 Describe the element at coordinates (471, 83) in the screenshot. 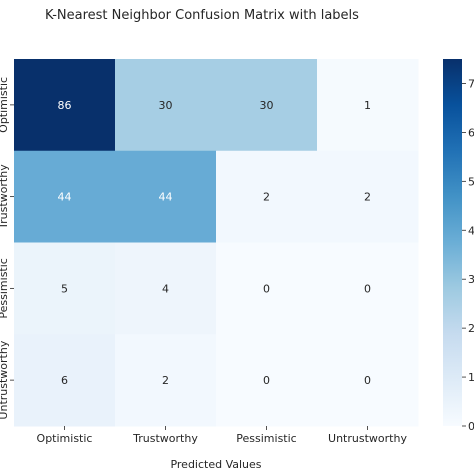

I see `colorbar-tick-label: 7` at that location.